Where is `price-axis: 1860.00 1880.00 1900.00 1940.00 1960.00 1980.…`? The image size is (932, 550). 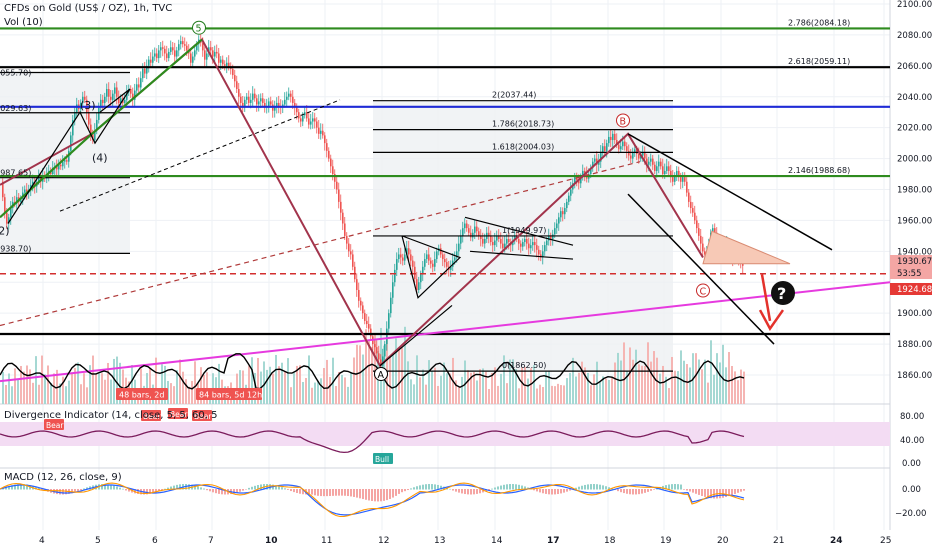
price-axis: 1860.00 1880.00 1900.00 1940.00 1960.00 1980.… is located at coordinates (911, 259).